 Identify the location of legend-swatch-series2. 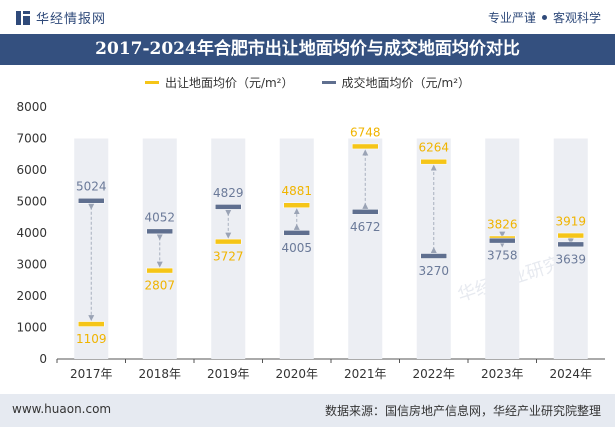
(328, 82).